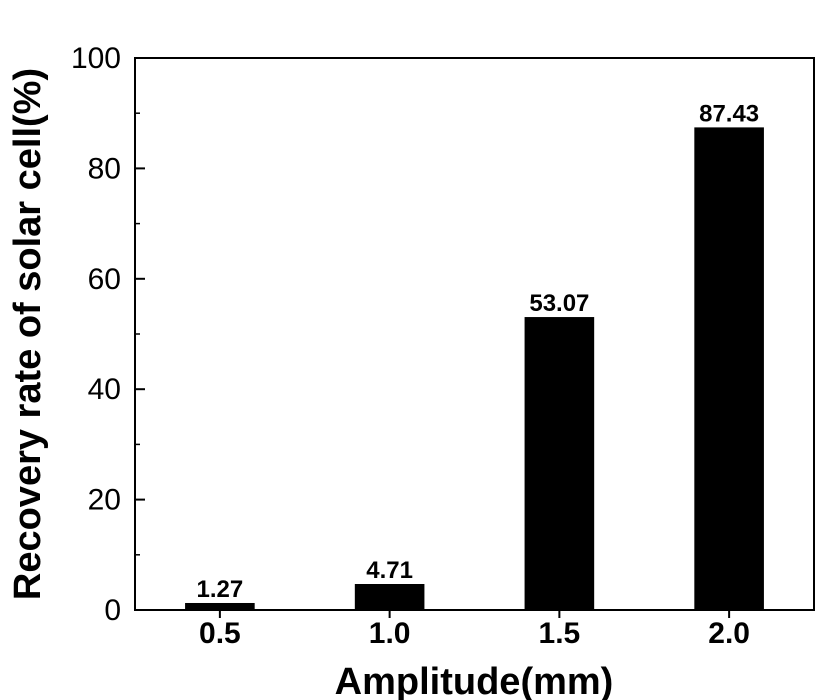  What do you see at coordinates (96, 58) in the screenshot?
I see `y-tick-label: 100` at bounding box center [96, 58].